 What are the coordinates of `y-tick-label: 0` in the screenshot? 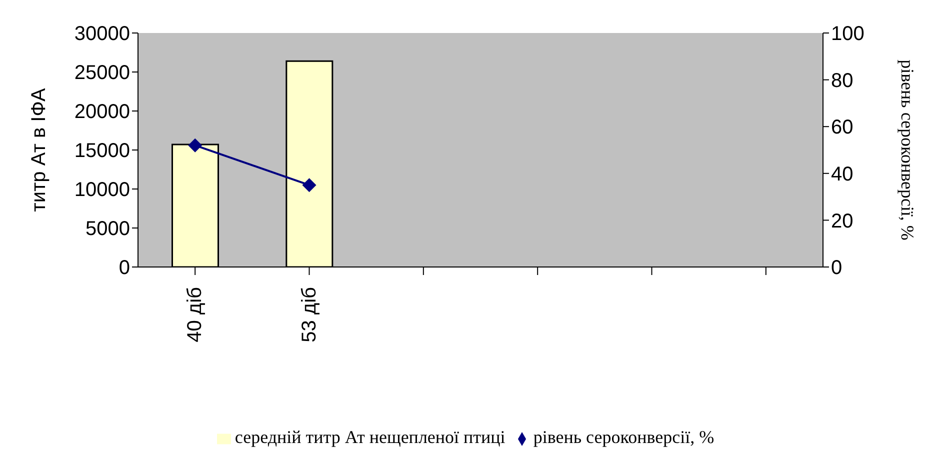 It's located at (124, 268).